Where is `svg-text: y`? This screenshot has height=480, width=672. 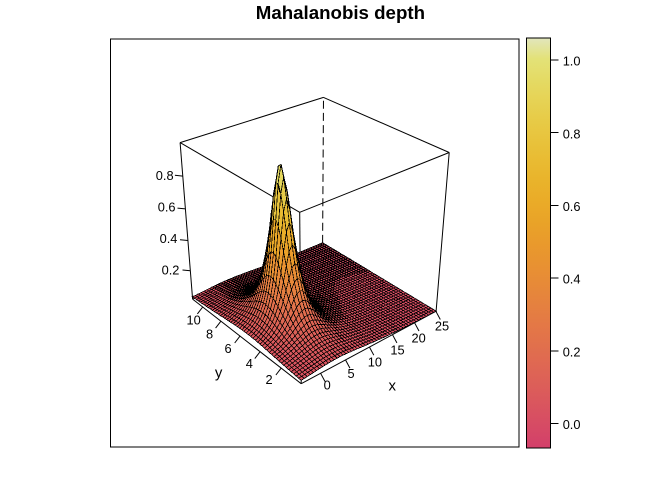
svg-text: y is located at coordinates (219, 372).